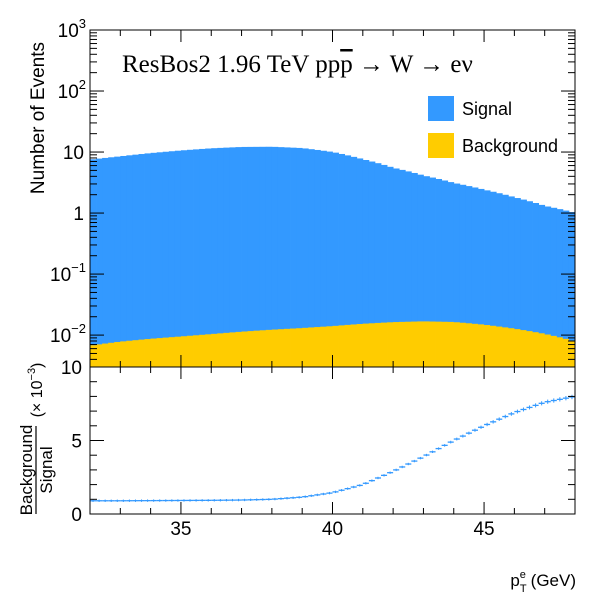 This screenshot has width=607, height=604. I want to click on main-y-tick-labels: 10−2 10−1 1 10 102 103, so click(68, 181).